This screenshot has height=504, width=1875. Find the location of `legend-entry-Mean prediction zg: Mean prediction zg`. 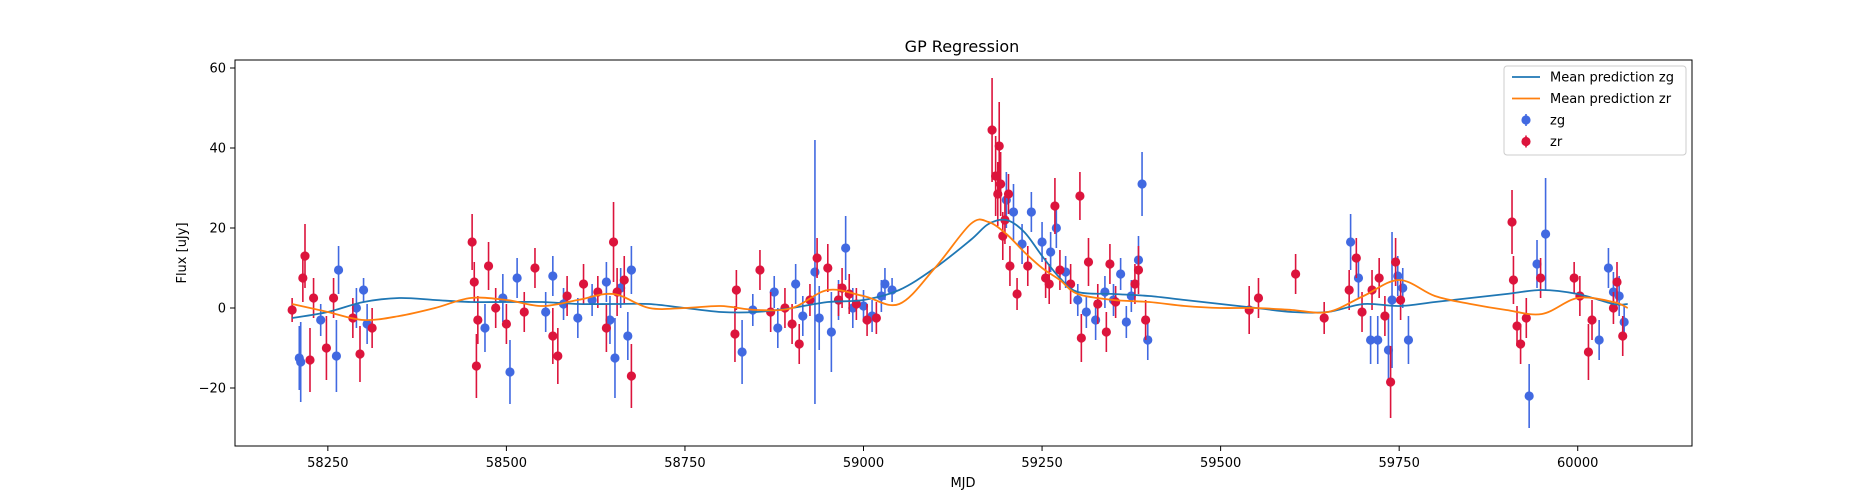

legend-entry-Mean prediction zg: Mean prediction zg is located at coordinates (1593, 78).